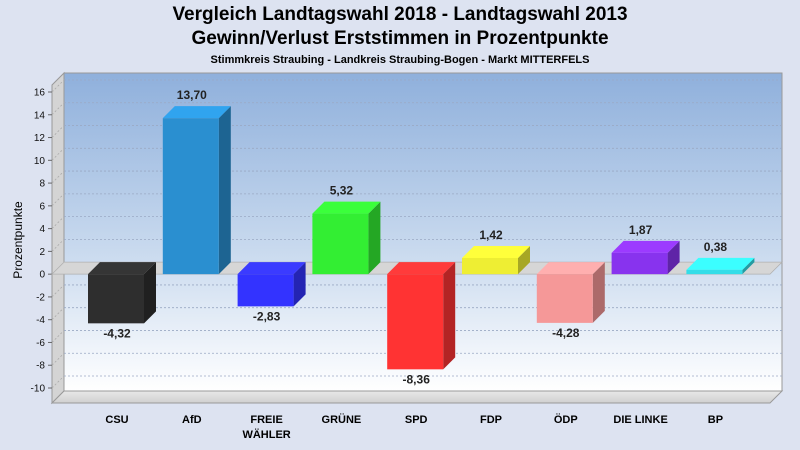  Describe the element at coordinates (117, 333) in the screenshot. I see `data-label: -4,32` at that location.